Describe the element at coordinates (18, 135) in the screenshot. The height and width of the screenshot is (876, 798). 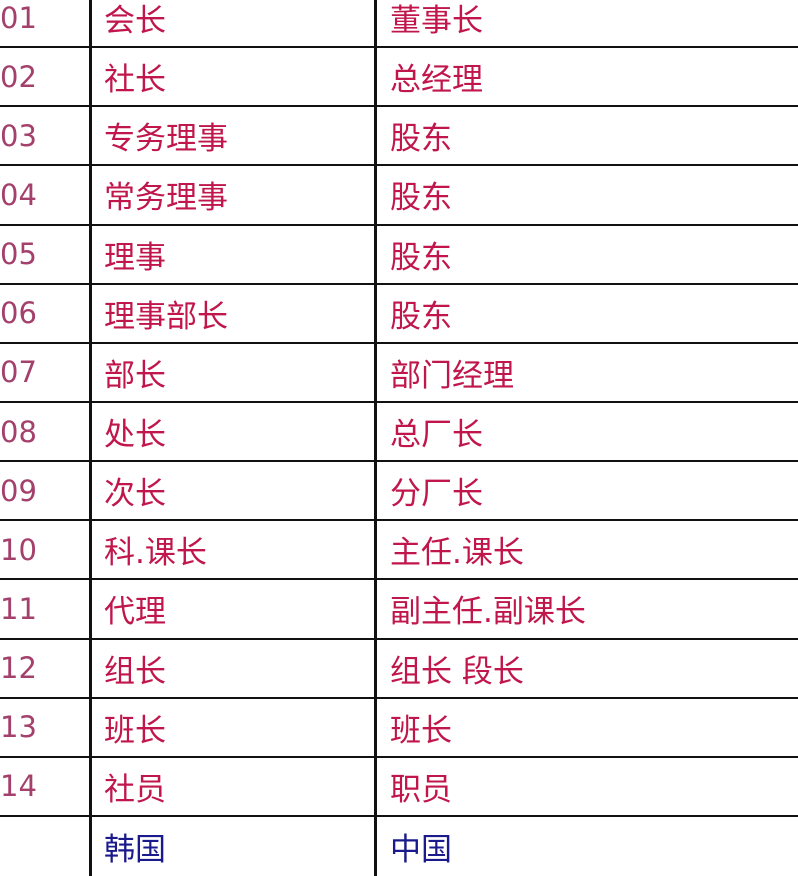
I see `row-number-cell: 03` at that location.